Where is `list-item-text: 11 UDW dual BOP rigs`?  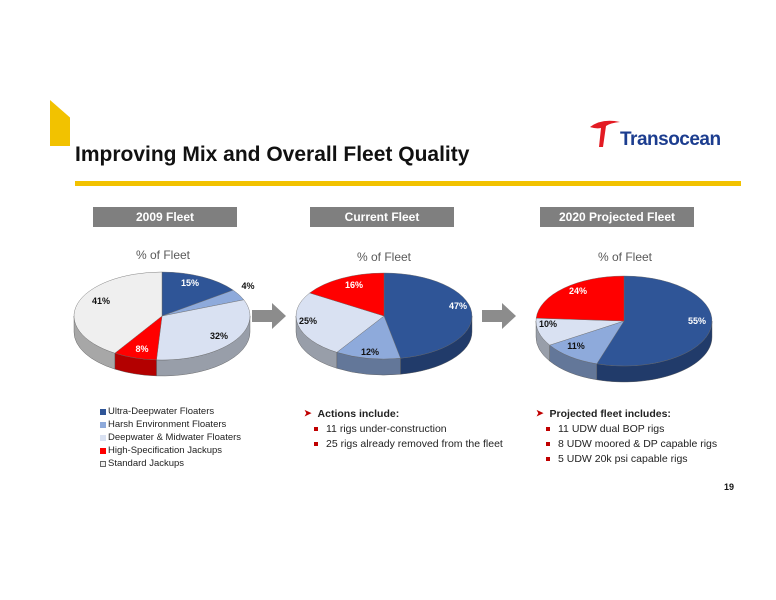 list-item-text: 11 UDW dual BOP rigs is located at coordinates (611, 428).